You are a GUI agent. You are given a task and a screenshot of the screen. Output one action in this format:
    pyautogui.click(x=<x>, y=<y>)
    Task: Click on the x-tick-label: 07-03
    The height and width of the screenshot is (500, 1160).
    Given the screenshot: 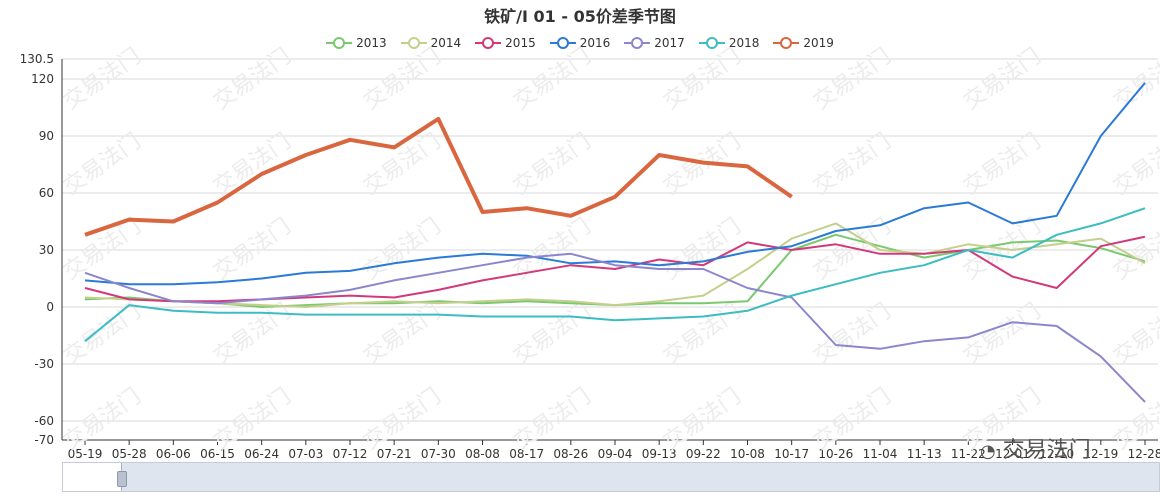 What is the action you would take?
    pyautogui.click(x=305, y=454)
    